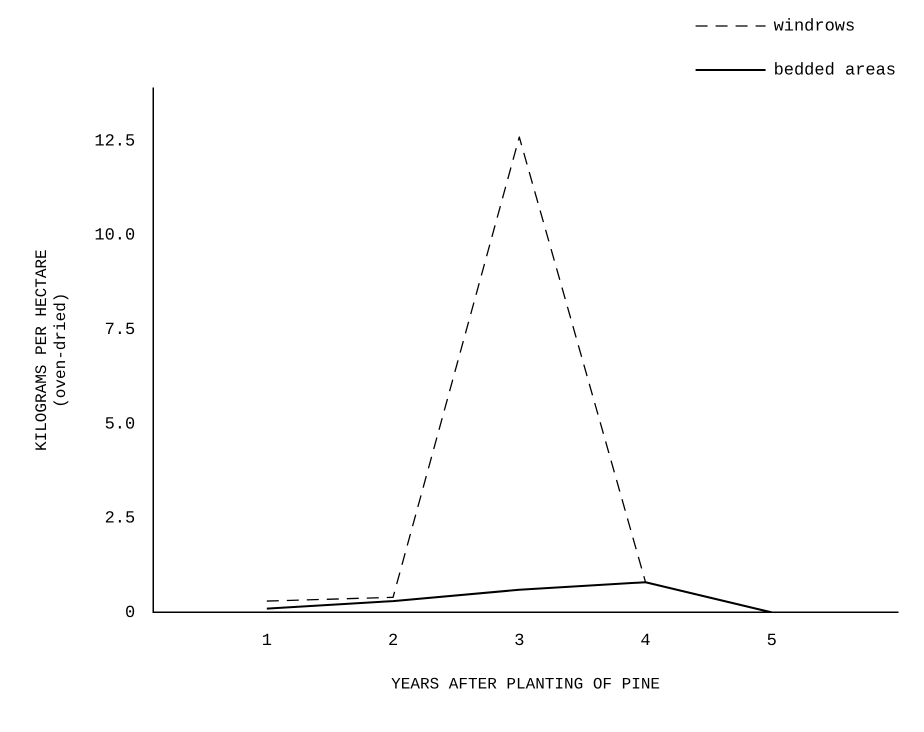 This screenshot has width=924, height=732. What do you see at coordinates (267, 642) in the screenshot?
I see `x-tick-label: 1` at bounding box center [267, 642].